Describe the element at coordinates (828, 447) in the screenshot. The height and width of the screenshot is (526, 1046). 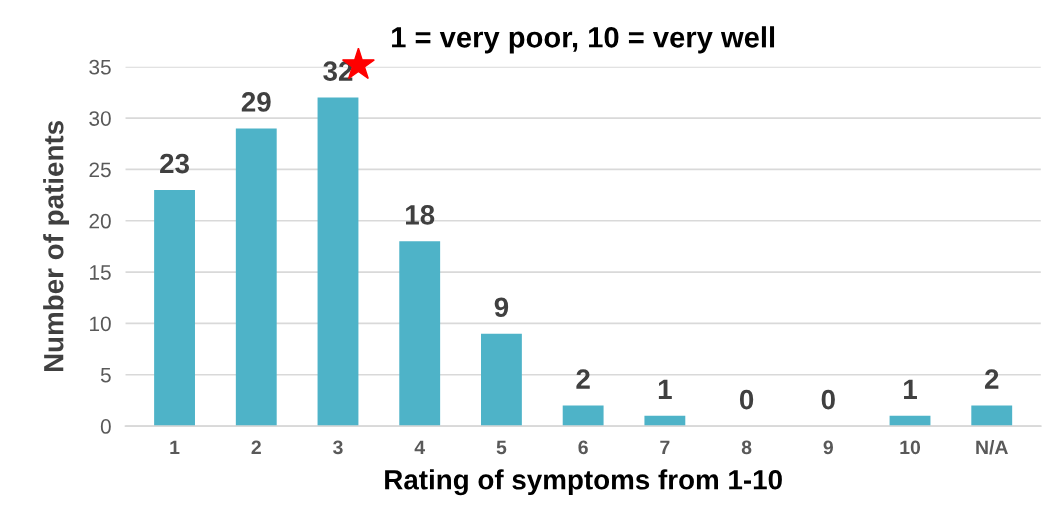
I see `x-tick-label: 9` at that location.